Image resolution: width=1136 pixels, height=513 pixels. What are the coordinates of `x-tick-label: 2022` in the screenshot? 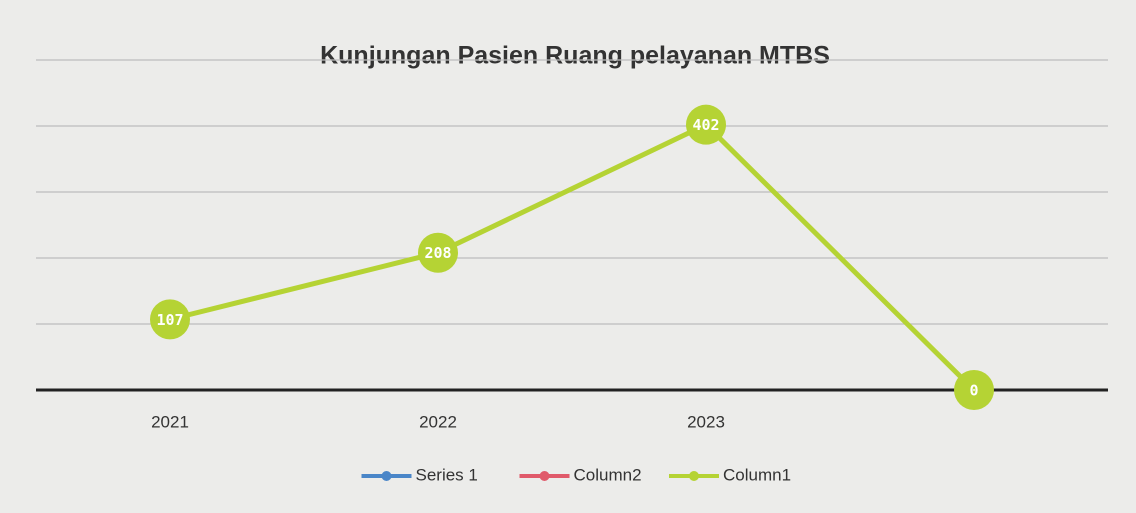 It's located at (438, 421).